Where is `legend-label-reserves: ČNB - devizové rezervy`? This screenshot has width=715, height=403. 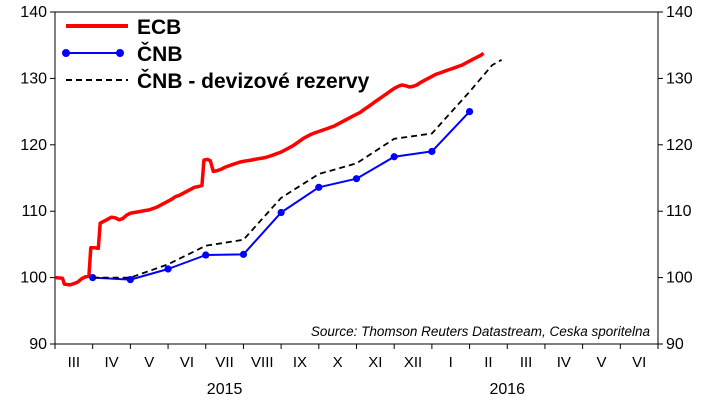
legend-label-reserves: ČNB - devizové rezervy is located at coordinates (253, 81).